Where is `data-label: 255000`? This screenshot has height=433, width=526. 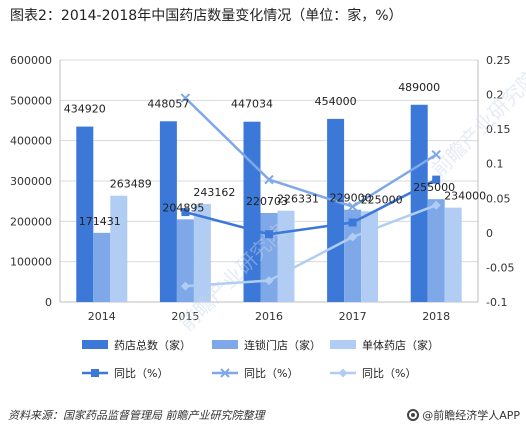
data-label: 255000 is located at coordinates (434, 187).